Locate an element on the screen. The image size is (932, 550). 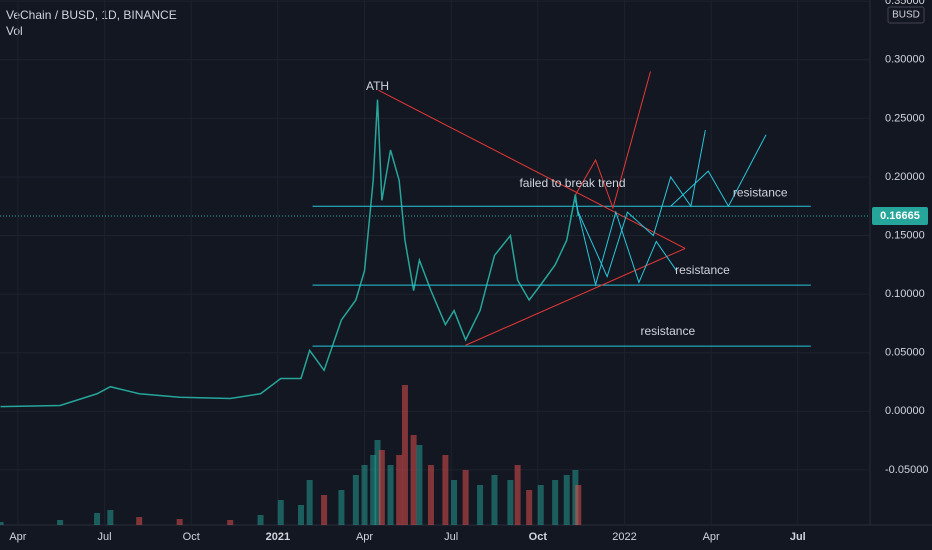
y-tick-label: 0.15000 is located at coordinates (905, 235).